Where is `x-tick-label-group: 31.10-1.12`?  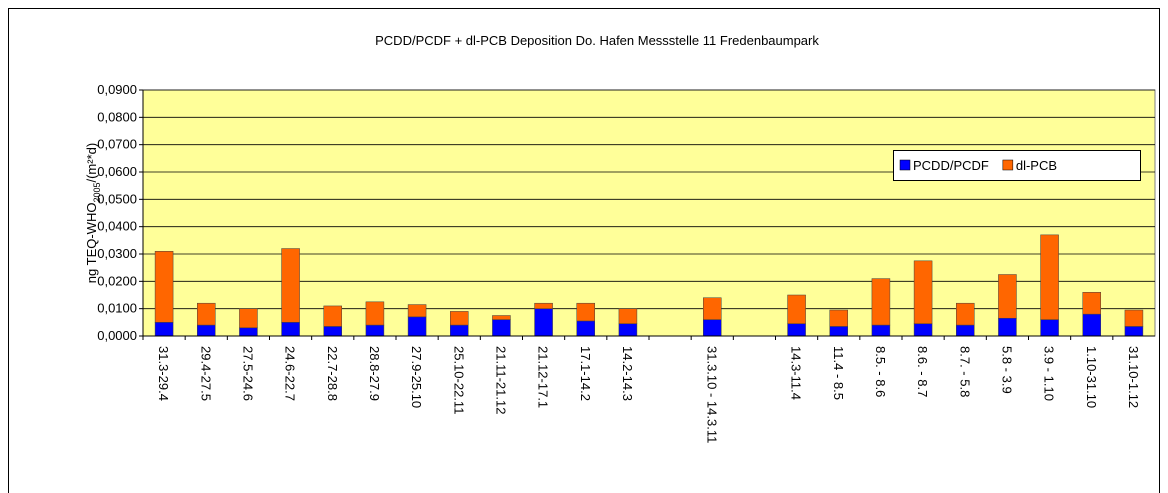
x-tick-label-group: 31.10-1.12 is located at coordinates (1133, 377).